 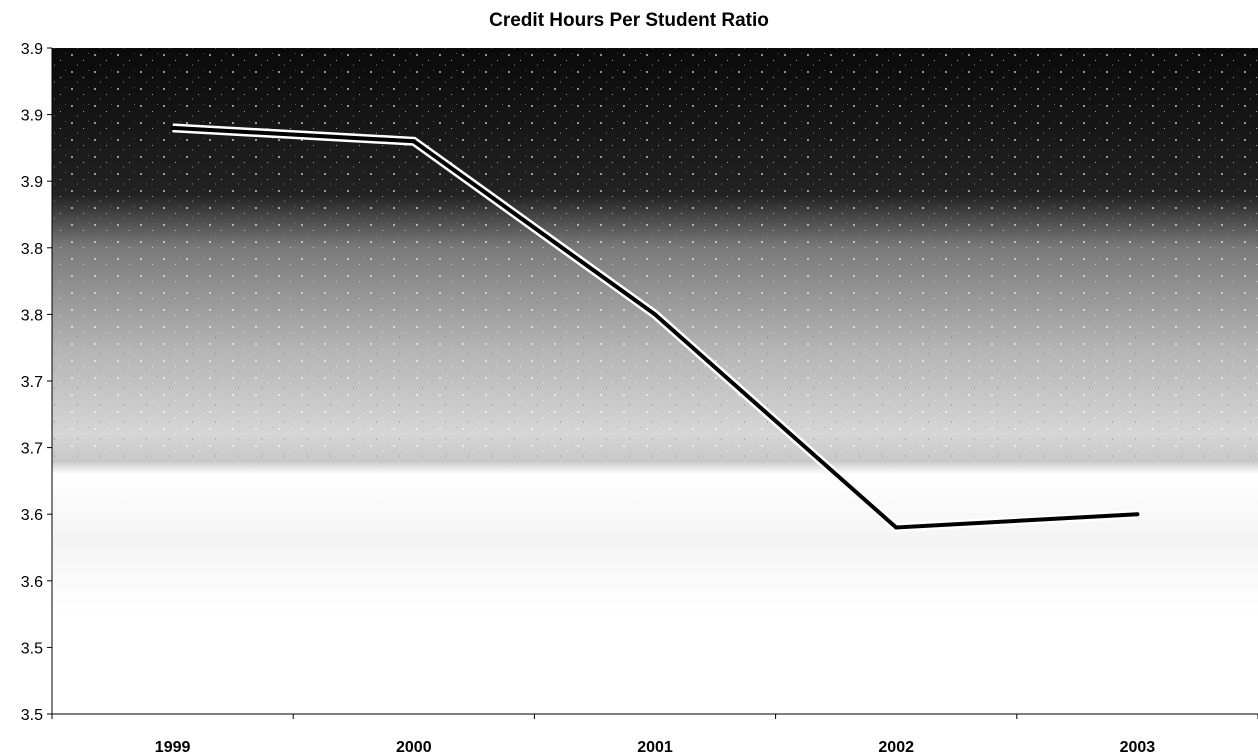 I want to click on x-tick-label: 2000, so click(x=414, y=746).